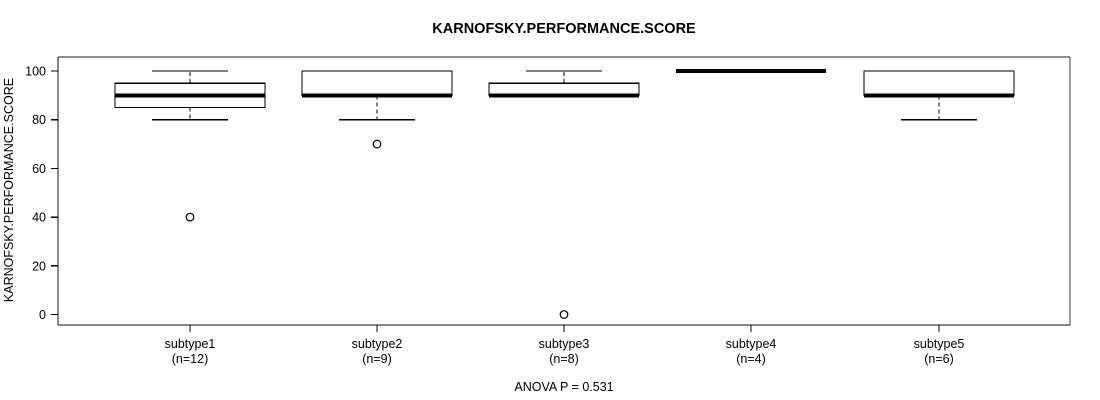 The width and height of the screenshot is (1100, 400). Describe the element at coordinates (939, 359) in the screenshot. I see `x-tick-sublabel-subtype5: (n=6)` at that location.